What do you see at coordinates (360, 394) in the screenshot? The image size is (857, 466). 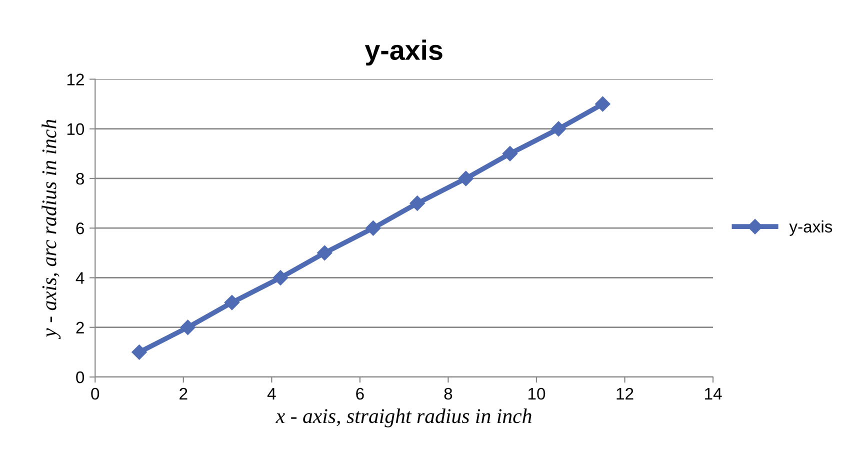 I see `x-tick-label: 6` at bounding box center [360, 394].